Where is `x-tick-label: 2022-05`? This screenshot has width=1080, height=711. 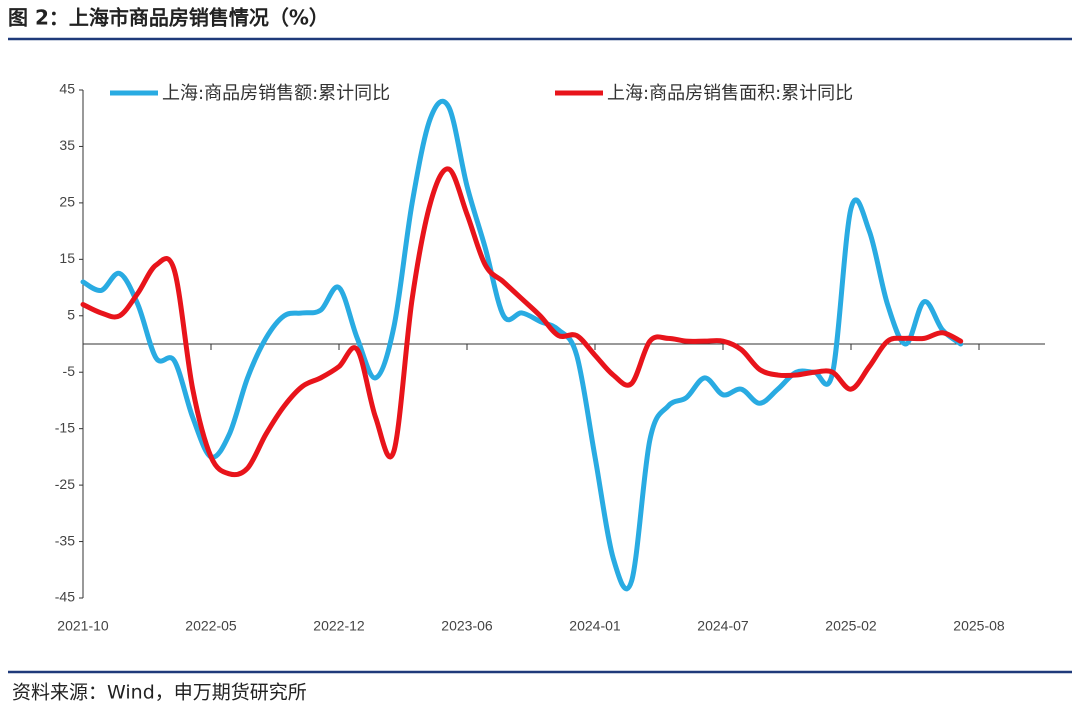
x-tick-label: 2022-05 is located at coordinates (211, 626).